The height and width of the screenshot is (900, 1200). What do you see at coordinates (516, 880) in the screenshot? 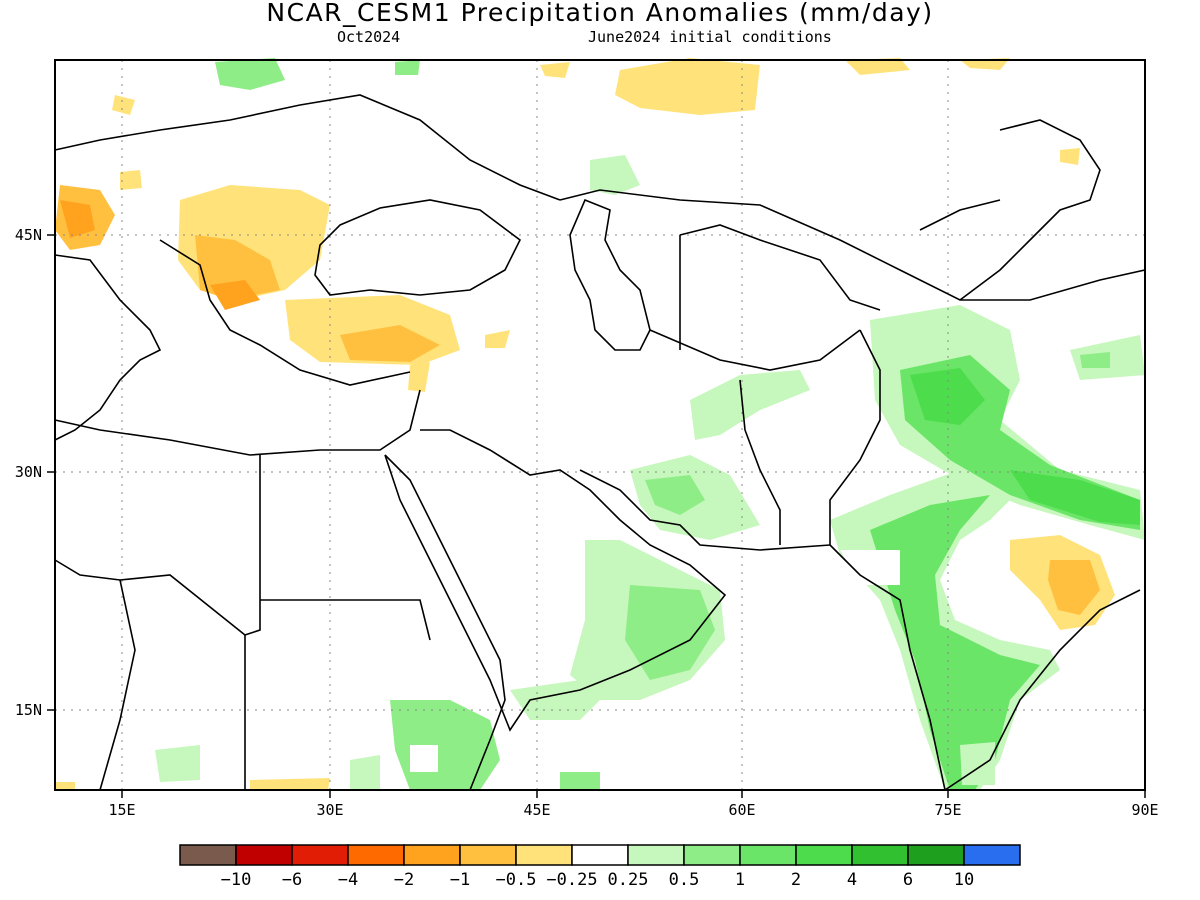
I see `colorbar-tick-label: −0.5` at bounding box center [516, 880].